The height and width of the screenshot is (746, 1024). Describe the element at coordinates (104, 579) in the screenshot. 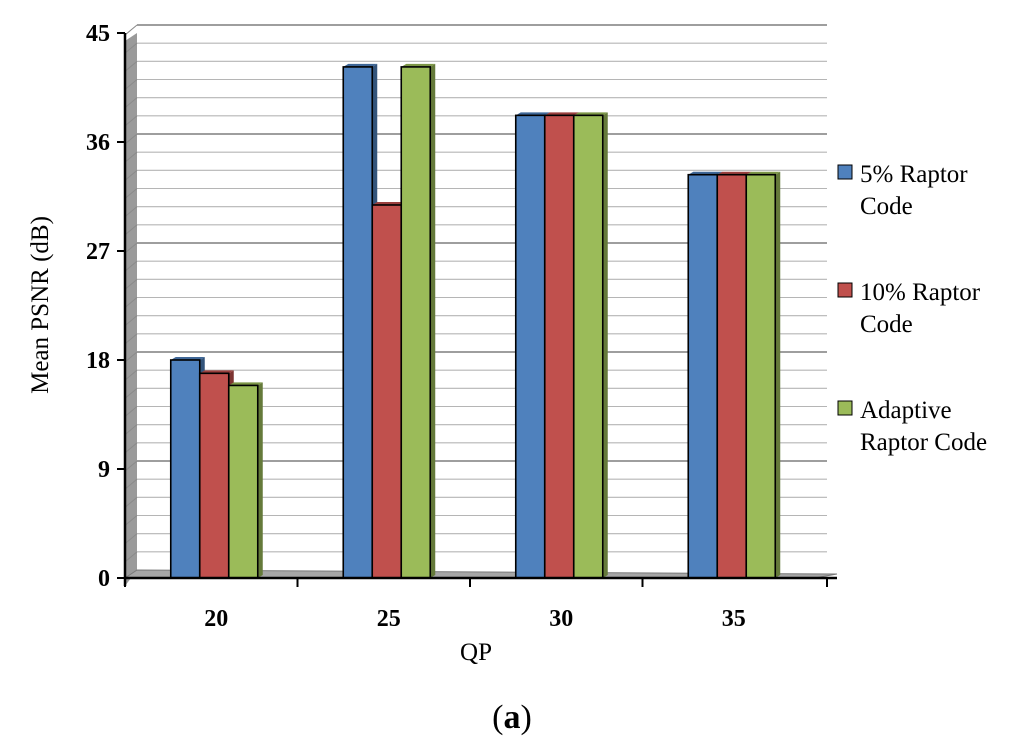

I see `y-tick-label: 0` at that location.